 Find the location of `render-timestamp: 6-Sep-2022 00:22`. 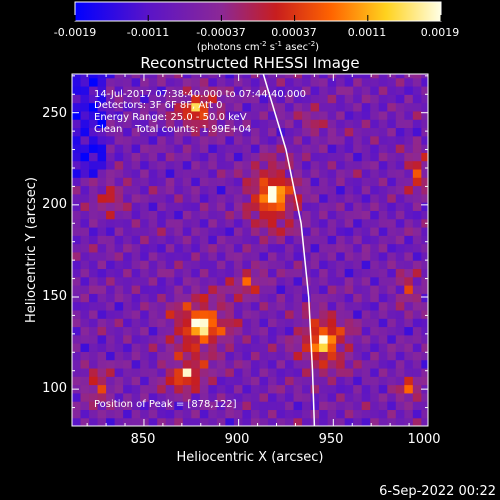

render-timestamp: 6-Sep-2022 00:22 is located at coordinates (437, 491).